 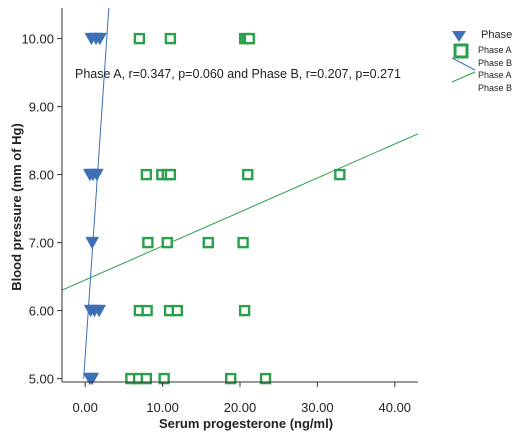 I want to click on legend-marker-square, so click(x=461, y=51).